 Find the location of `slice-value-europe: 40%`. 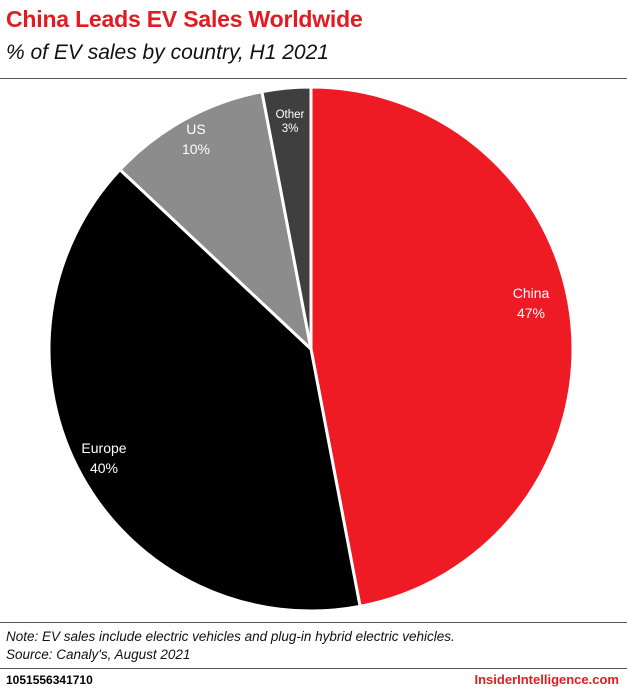

slice-value-europe: 40% is located at coordinates (104, 468).